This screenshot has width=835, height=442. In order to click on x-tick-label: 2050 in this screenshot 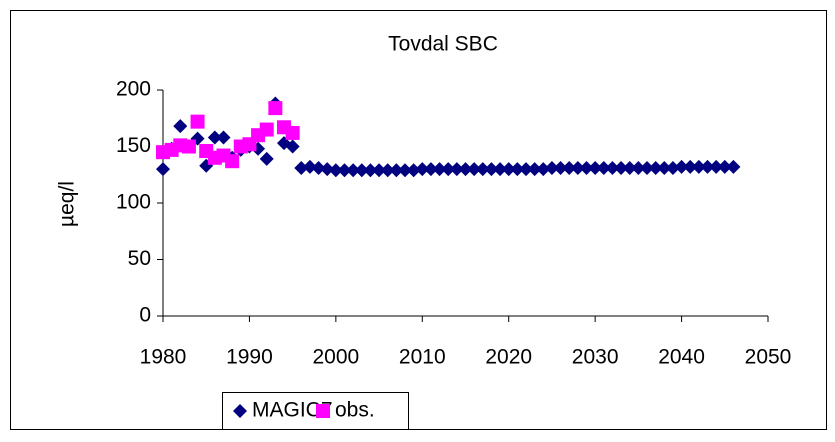, I will do `click(768, 357)`.